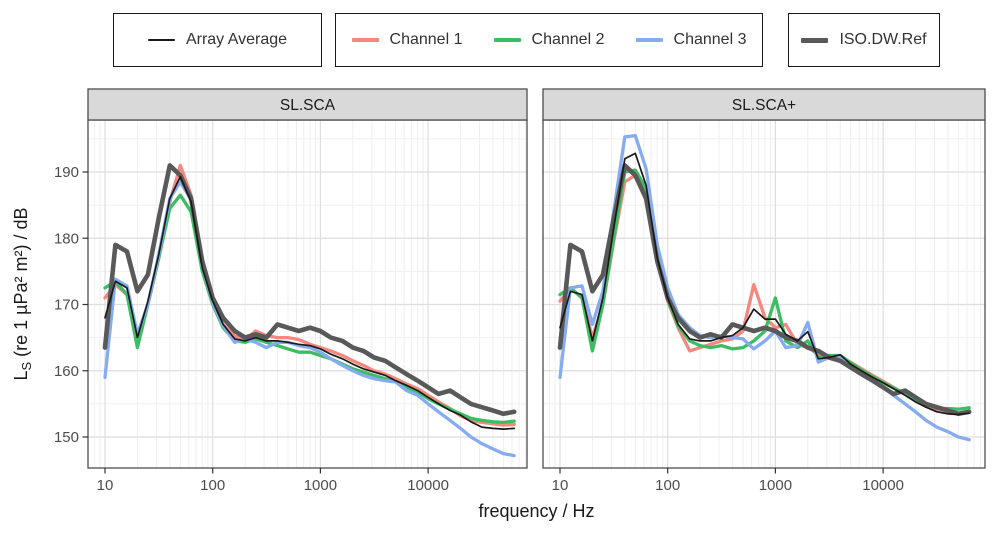 Image resolution: width=1000 pixels, height=536 pixels. Describe the element at coordinates (710, 39) in the screenshot. I see `legend-label-channel-3: Channel 3` at that location.